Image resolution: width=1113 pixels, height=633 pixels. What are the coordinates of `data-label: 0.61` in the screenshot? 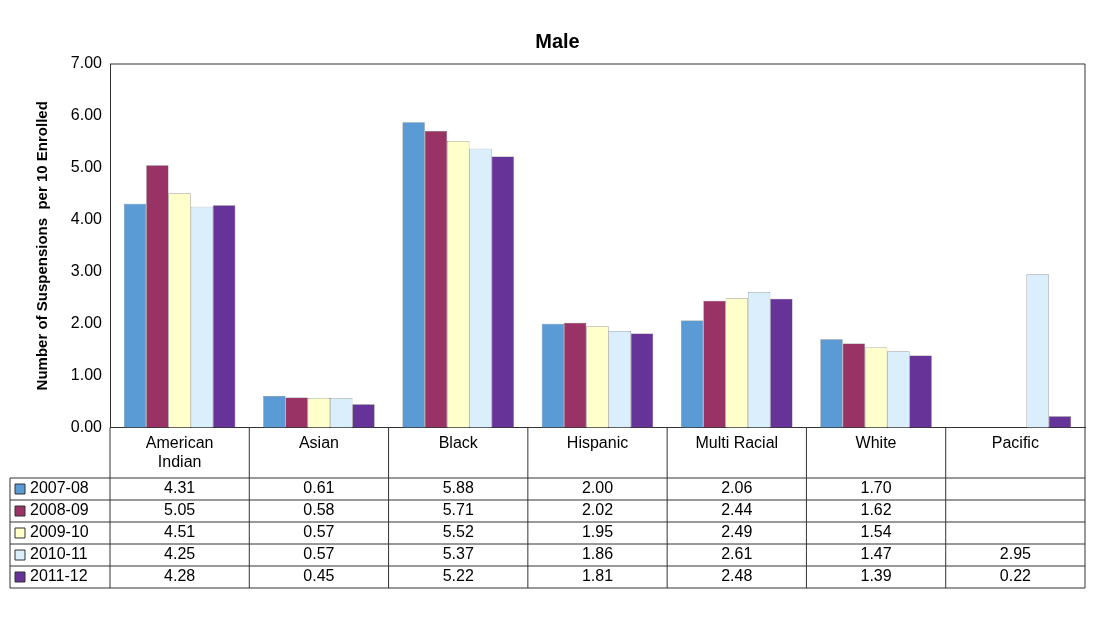 It's located at (319, 488).